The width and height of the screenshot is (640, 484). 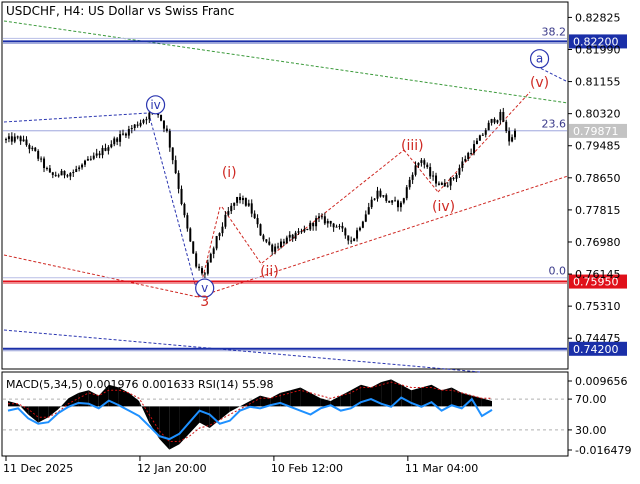 What do you see at coordinates (174, 206) in the screenshot?
I see `wave-v-line` at bounding box center [174, 206].